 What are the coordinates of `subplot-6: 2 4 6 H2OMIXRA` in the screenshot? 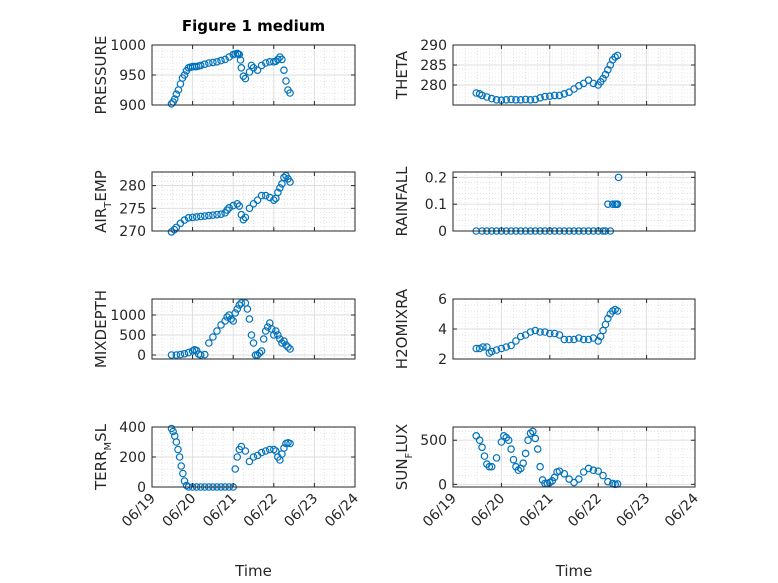 It's located at (544, 328).